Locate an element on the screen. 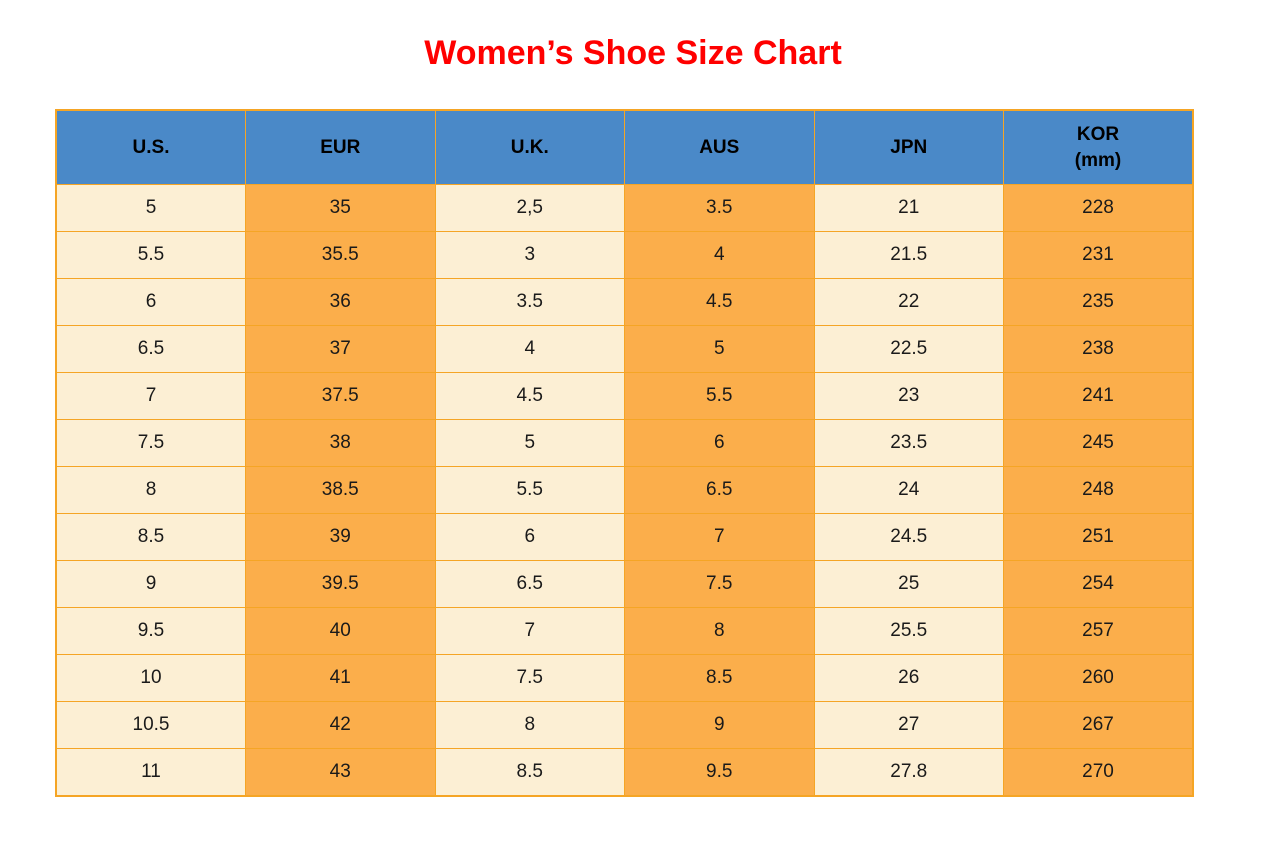 The height and width of the screenshot is (841, 1266). table-cell: 21 is located at coordinates (908, 208).